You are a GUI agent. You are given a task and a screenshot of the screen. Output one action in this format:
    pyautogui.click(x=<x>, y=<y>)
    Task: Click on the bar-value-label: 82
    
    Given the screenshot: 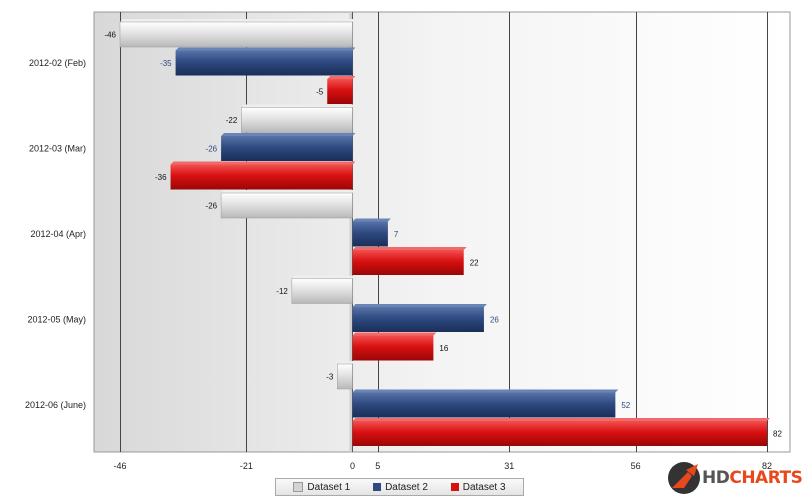 What is the action you would take?
    pyautogui.click(x=777, y=434)
    